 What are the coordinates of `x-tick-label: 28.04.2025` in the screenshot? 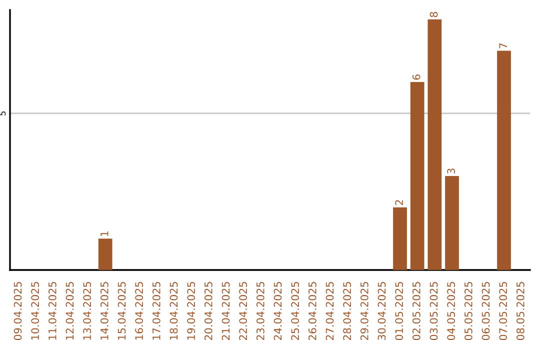 It's located at (347, 311).